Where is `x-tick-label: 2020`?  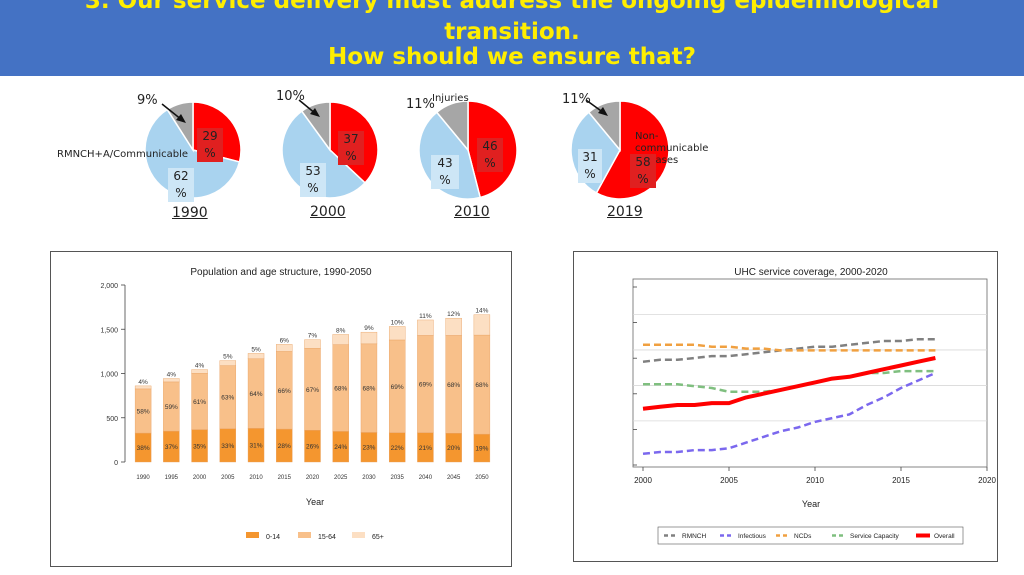 x-tick-label: 2020 is located at coordinates (313, 478).